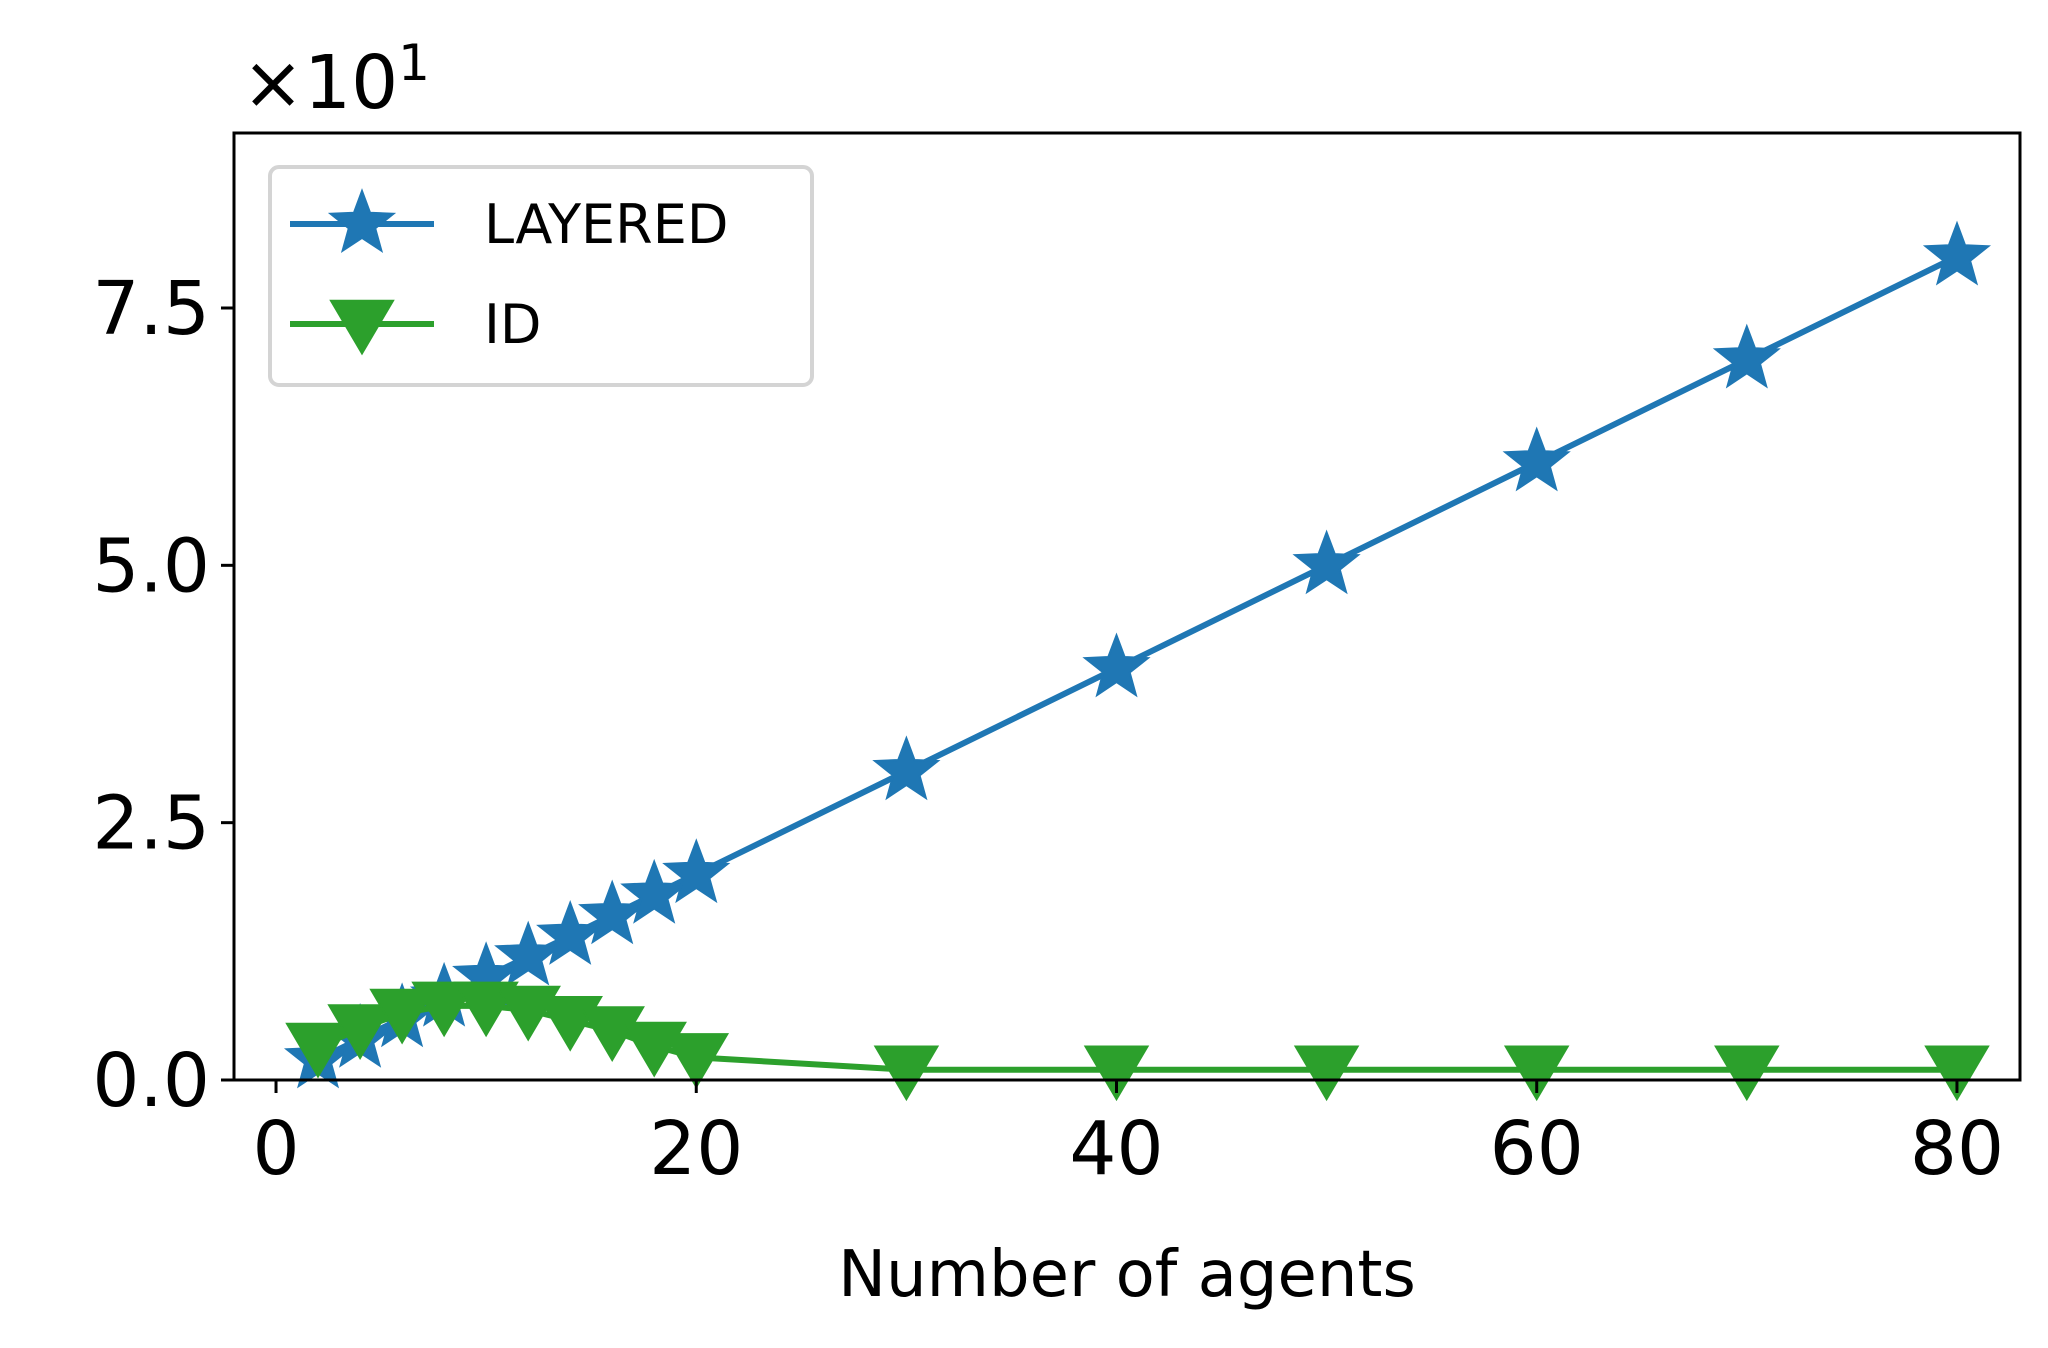  Describe the element at coordinates (513, 324) in the screenshot. I see `legend-label: ID` at that location.